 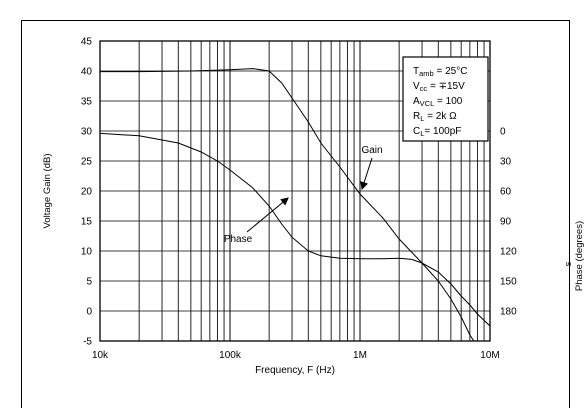 What do you see at coordinates (489, 355) in the screenshot?
I see `x-tick-label: 10M` at bounding box center [489, 355].